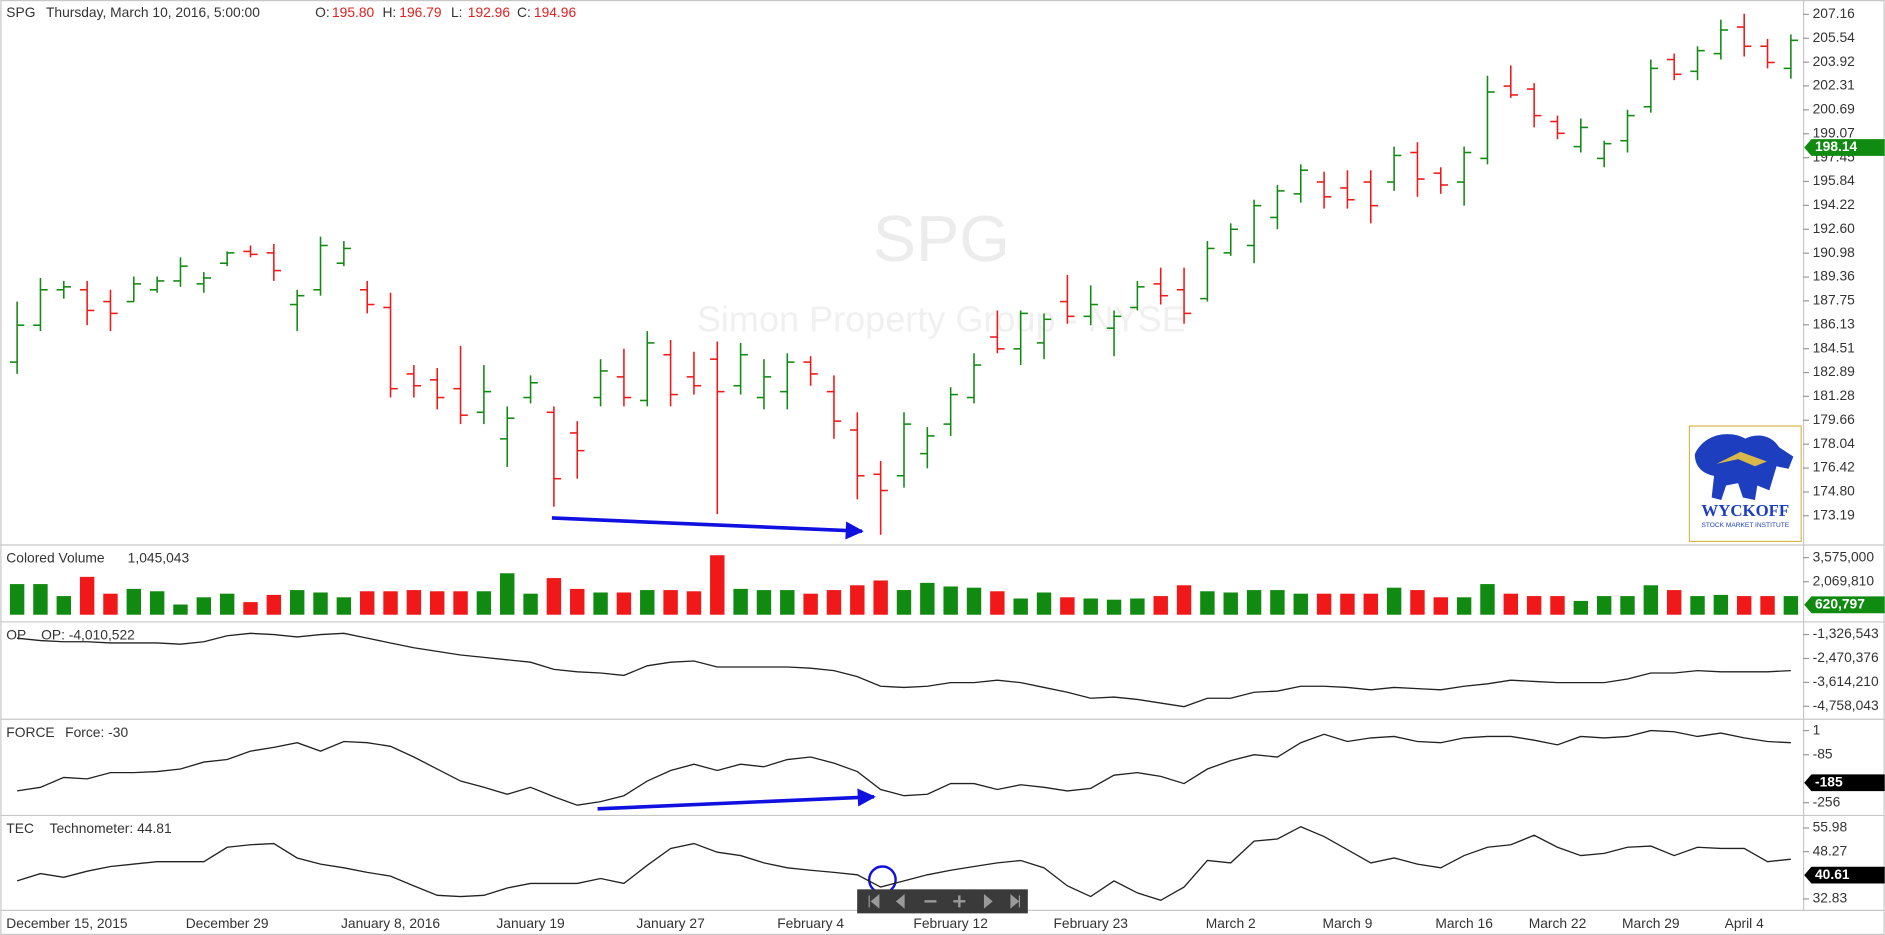  What do you see at coordinates (736, 799) in the screenshot?
I see `annotation-arrow` at bounding box center [736, 799].